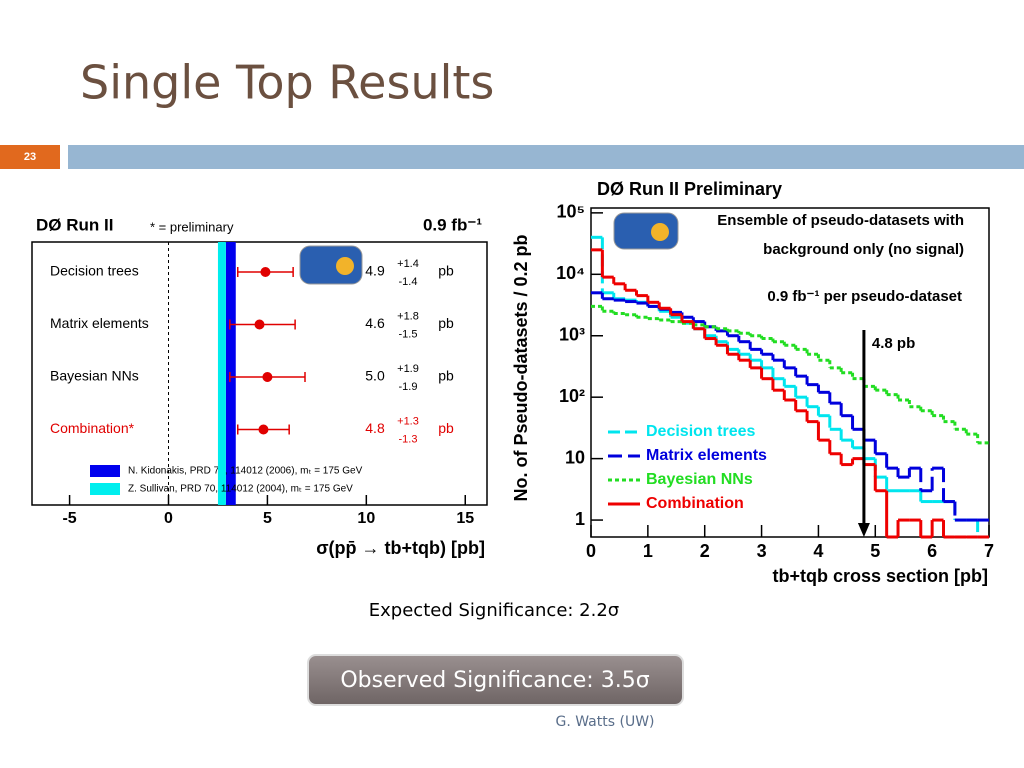 Image resolution: width=1024 pixels, height=768 pixels. What do you see at coordinates (408, 334) in the screenshot?
I see `error-minus-label: -1.5` at bounding box center [408, 334].